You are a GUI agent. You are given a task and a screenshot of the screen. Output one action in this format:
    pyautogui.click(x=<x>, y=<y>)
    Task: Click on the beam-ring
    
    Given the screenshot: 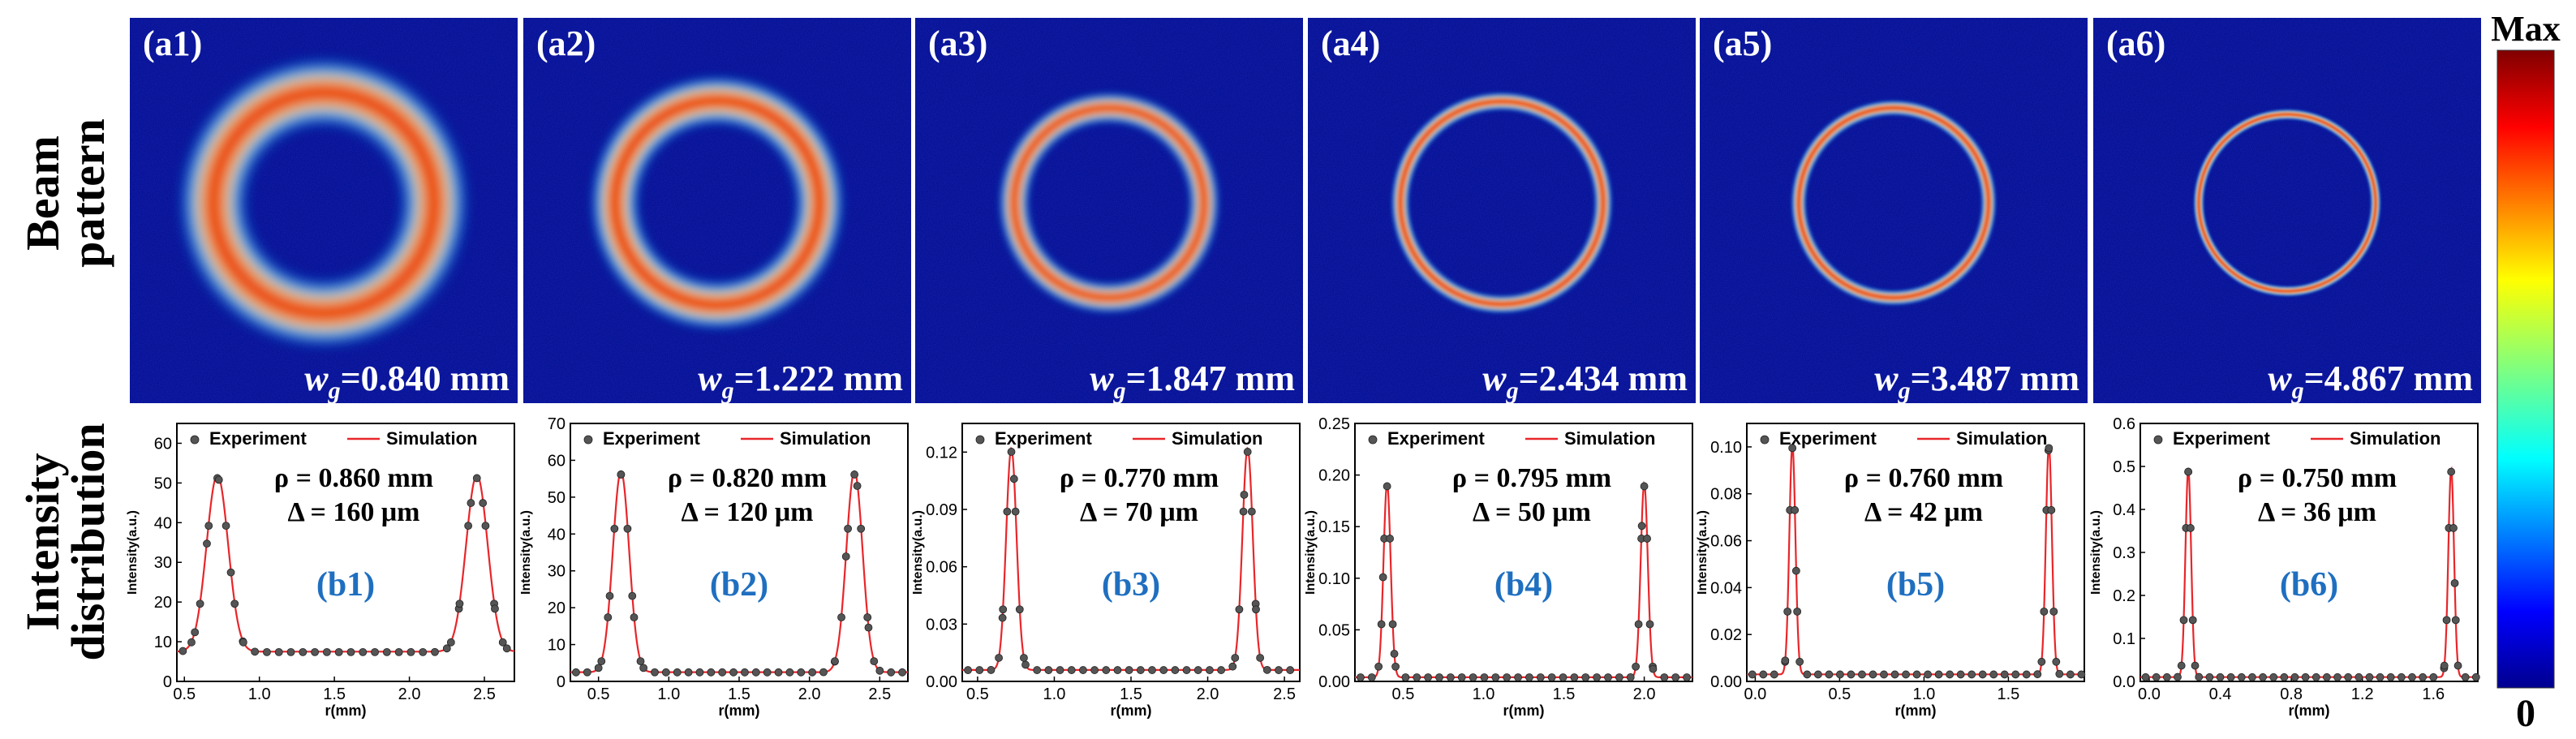 What is the action you would take?
    pyautogui.click(x=1893, y=202)
    